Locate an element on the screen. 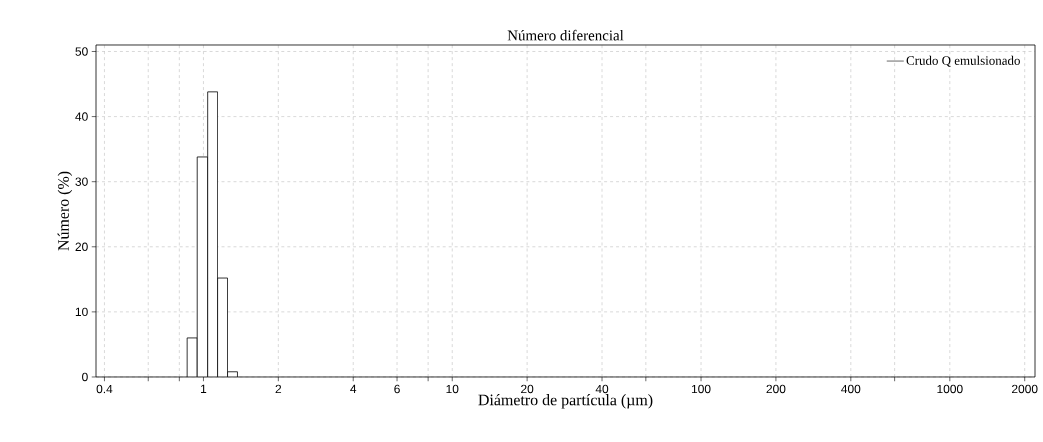 The width and height of the screenshot is (1043, 442). y-tick-label: 50 is located at coordinates (81, 51).